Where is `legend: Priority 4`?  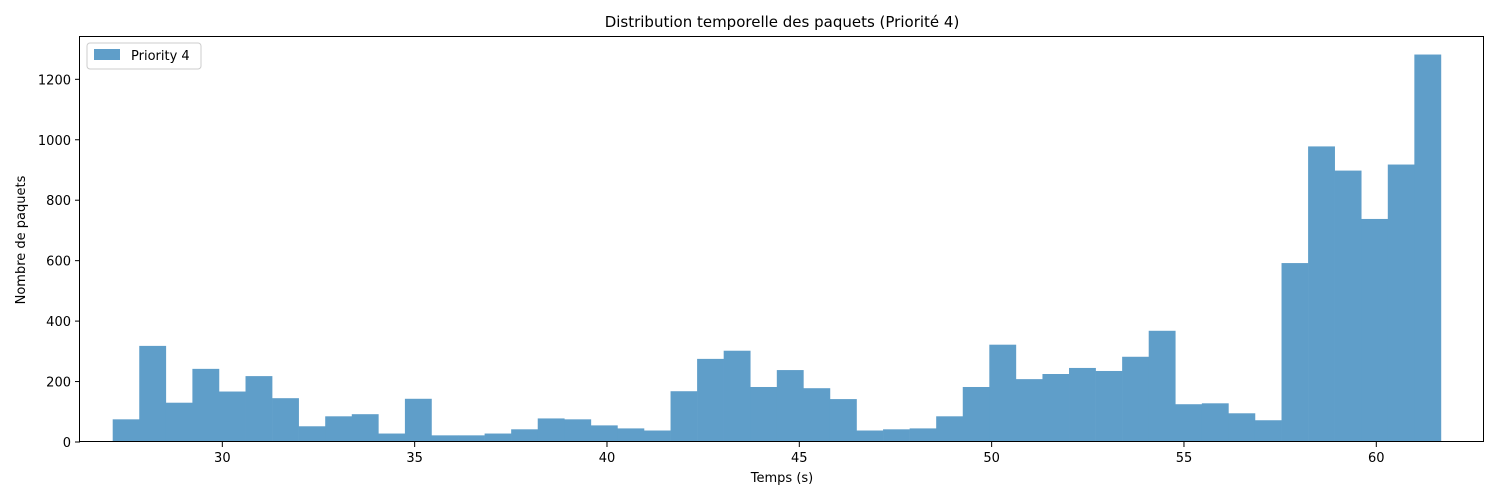
legend: Priority 4 is located at coordinates (144, 56).